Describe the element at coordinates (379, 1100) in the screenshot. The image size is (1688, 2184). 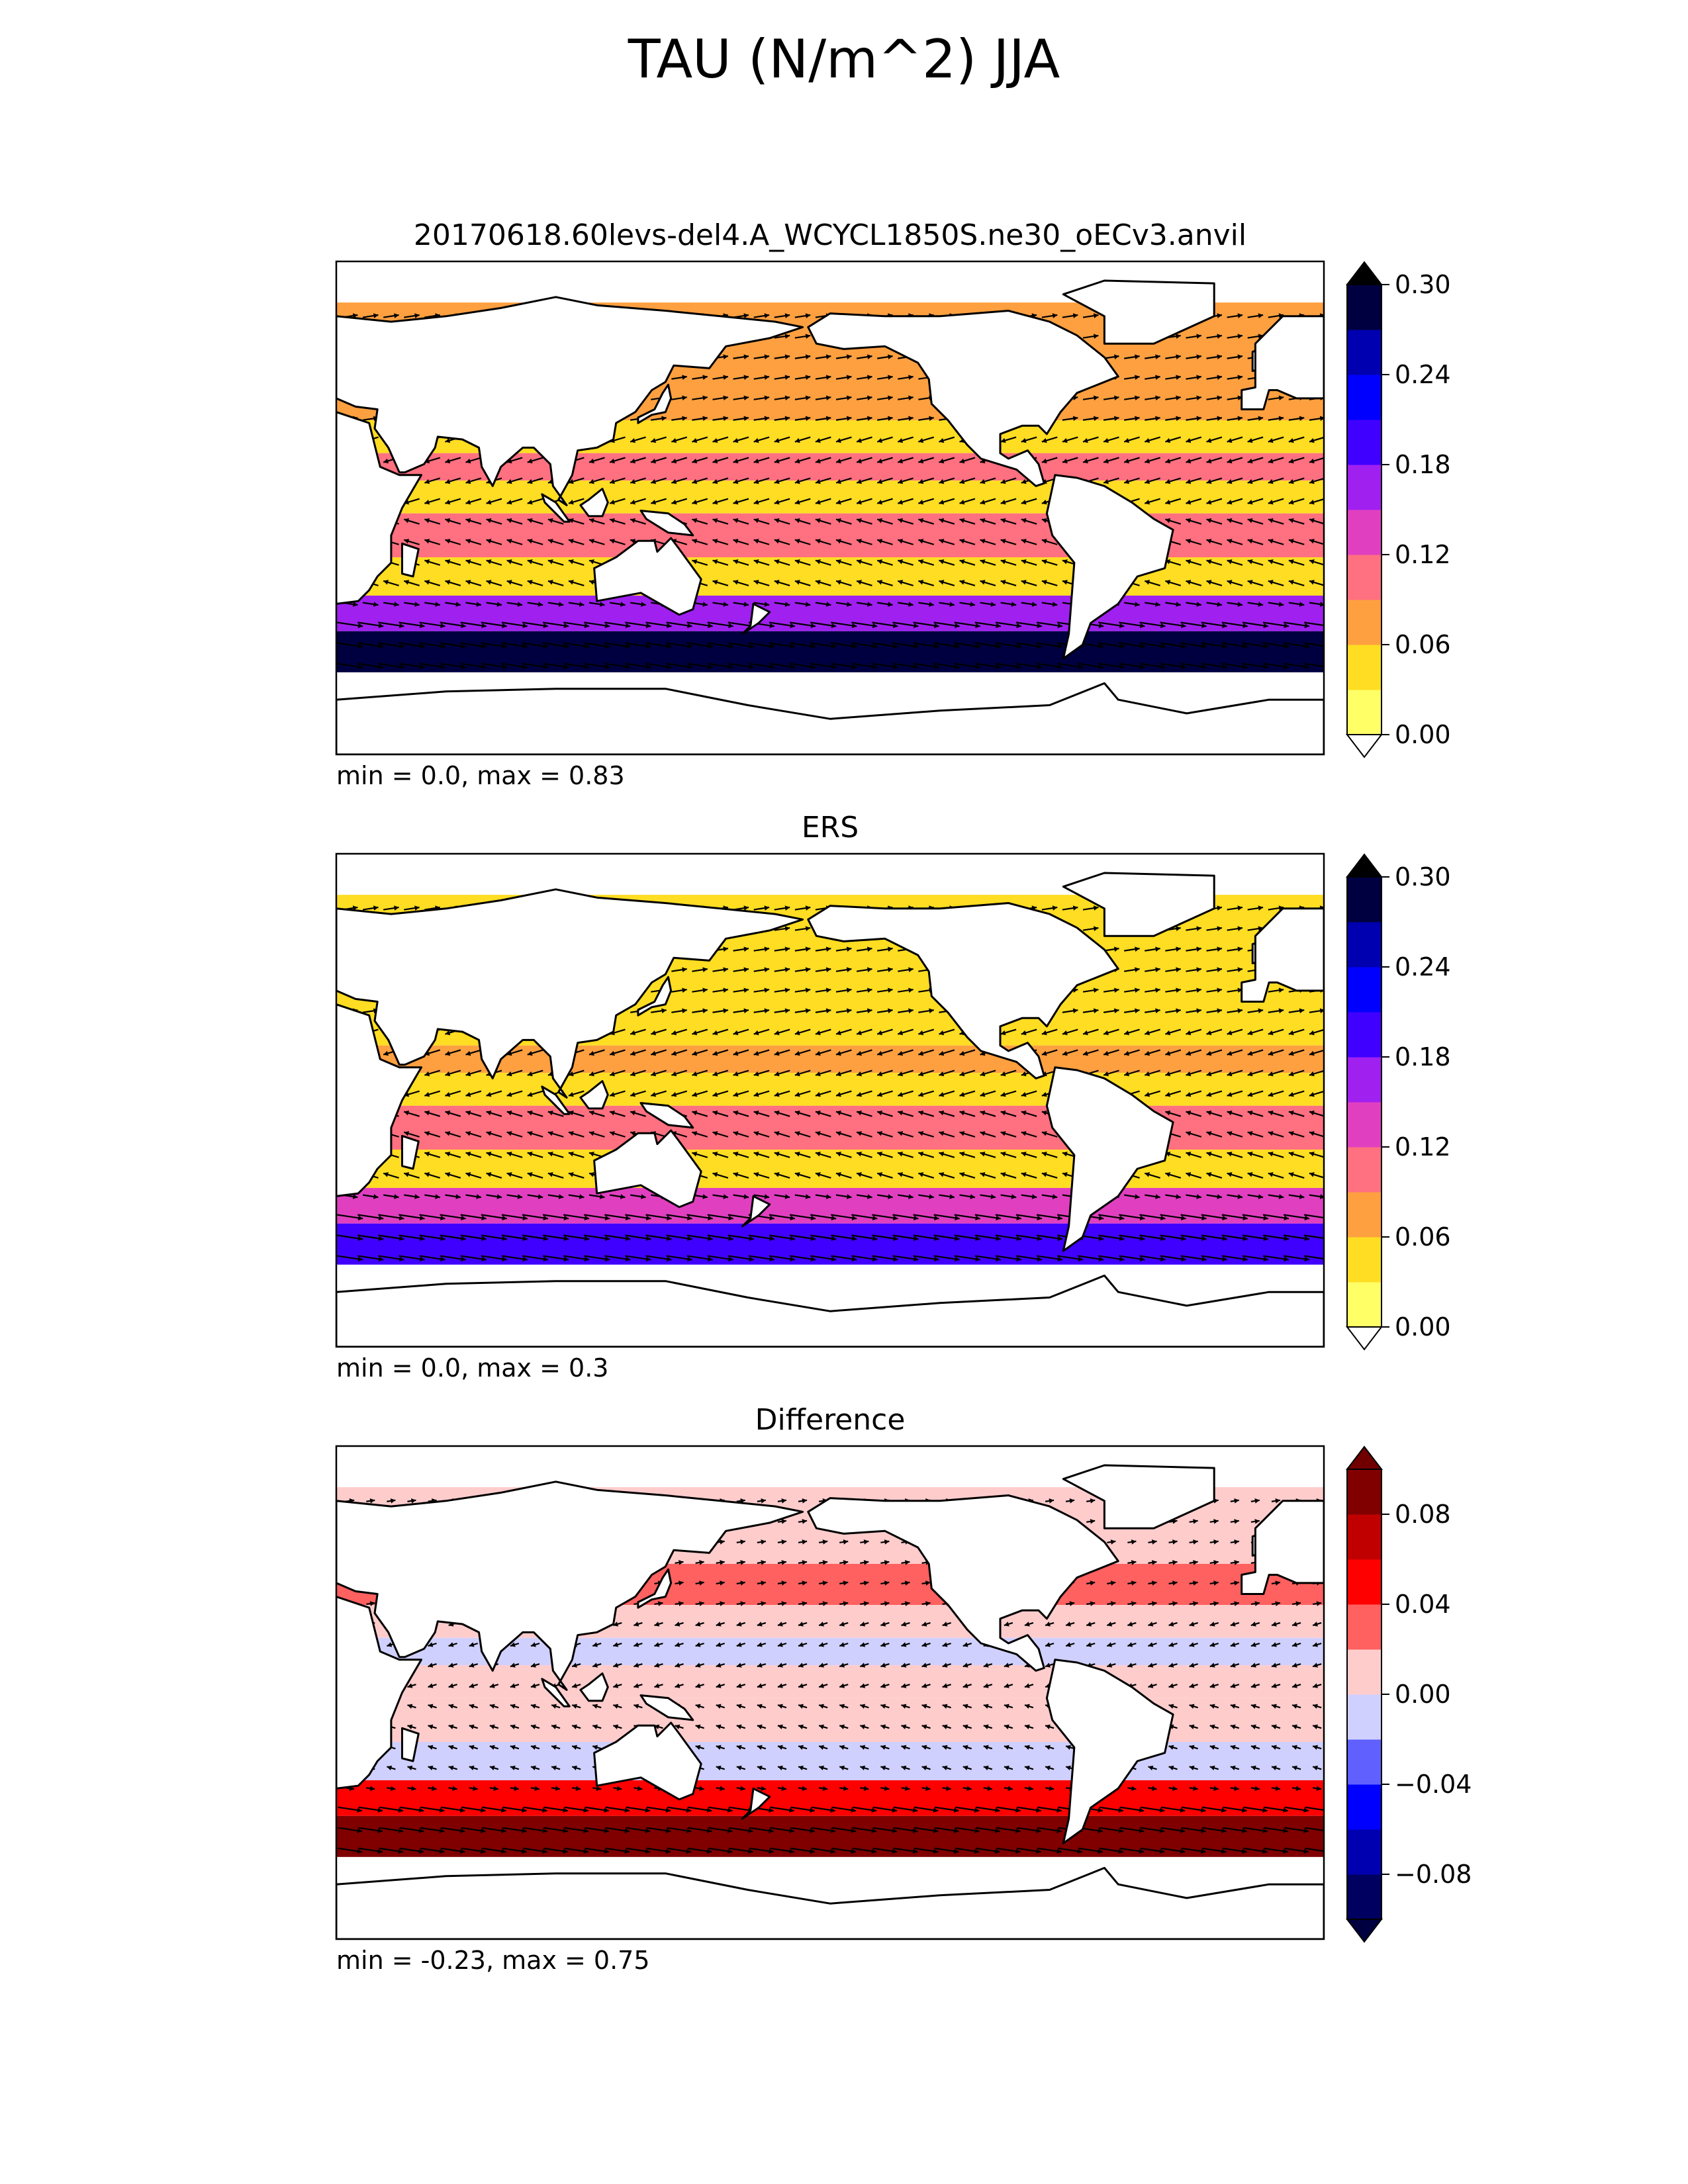
I see `land-africa` at that location.